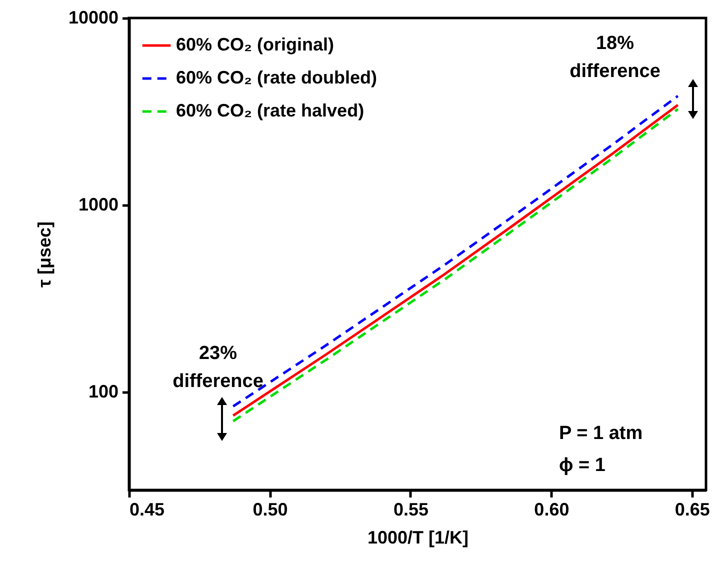  What do you see at coordinates (44, 254) in the screenshot?
I see `y-axis-title: τ [μsec]` at bounding box center [44, 254].